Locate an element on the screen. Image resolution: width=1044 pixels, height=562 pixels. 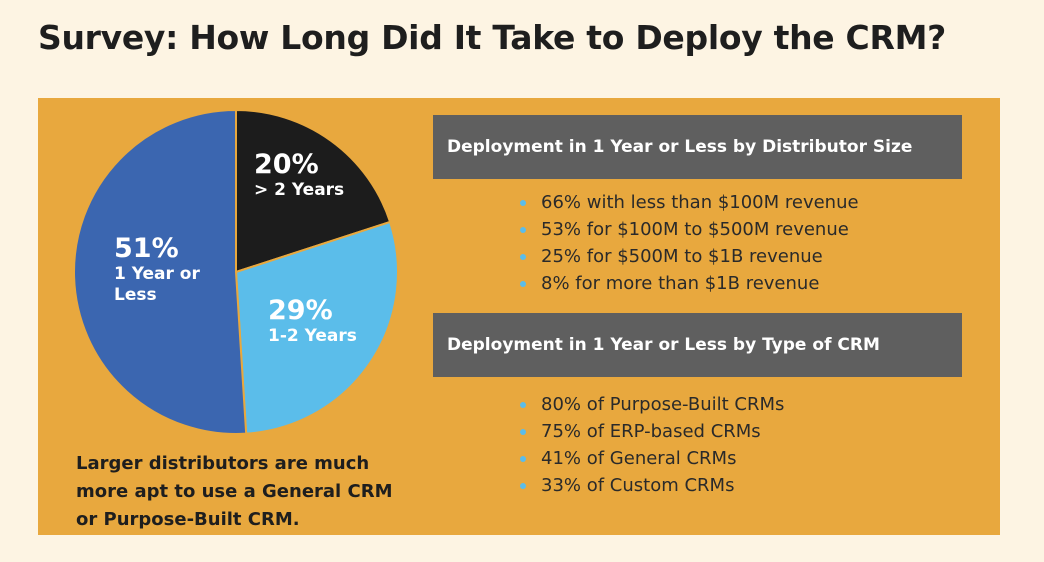
bullet-item: 66% with less than $100M revenue is located at coordinates (700, 202).